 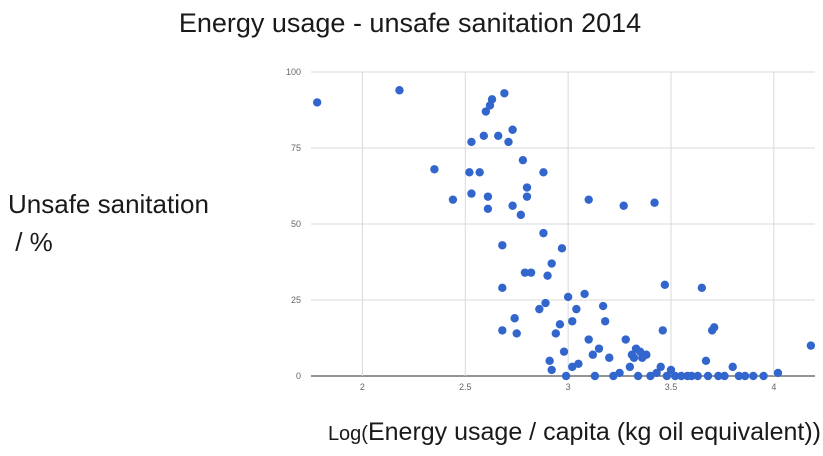 What do you see at coordinates (293, 72) in the screenshot?
I see `y-tick-label: 100` at bounding box center [293, 72].